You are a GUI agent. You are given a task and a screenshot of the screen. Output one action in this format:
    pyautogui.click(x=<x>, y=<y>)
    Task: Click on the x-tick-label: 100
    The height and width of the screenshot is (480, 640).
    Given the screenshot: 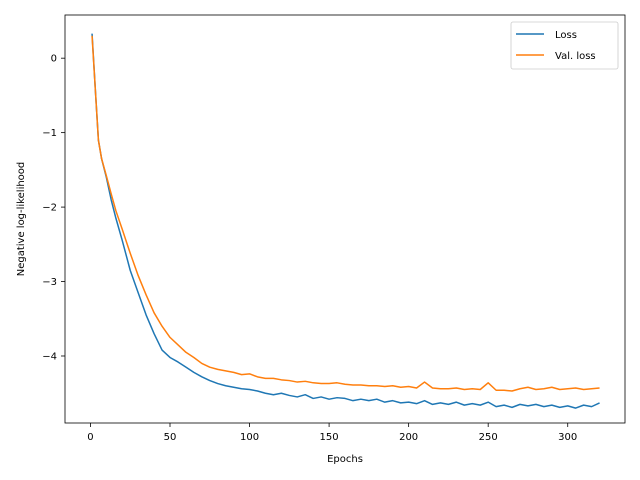 What is the action you would take?
    pyautogui.click(x=249, y=437)
    